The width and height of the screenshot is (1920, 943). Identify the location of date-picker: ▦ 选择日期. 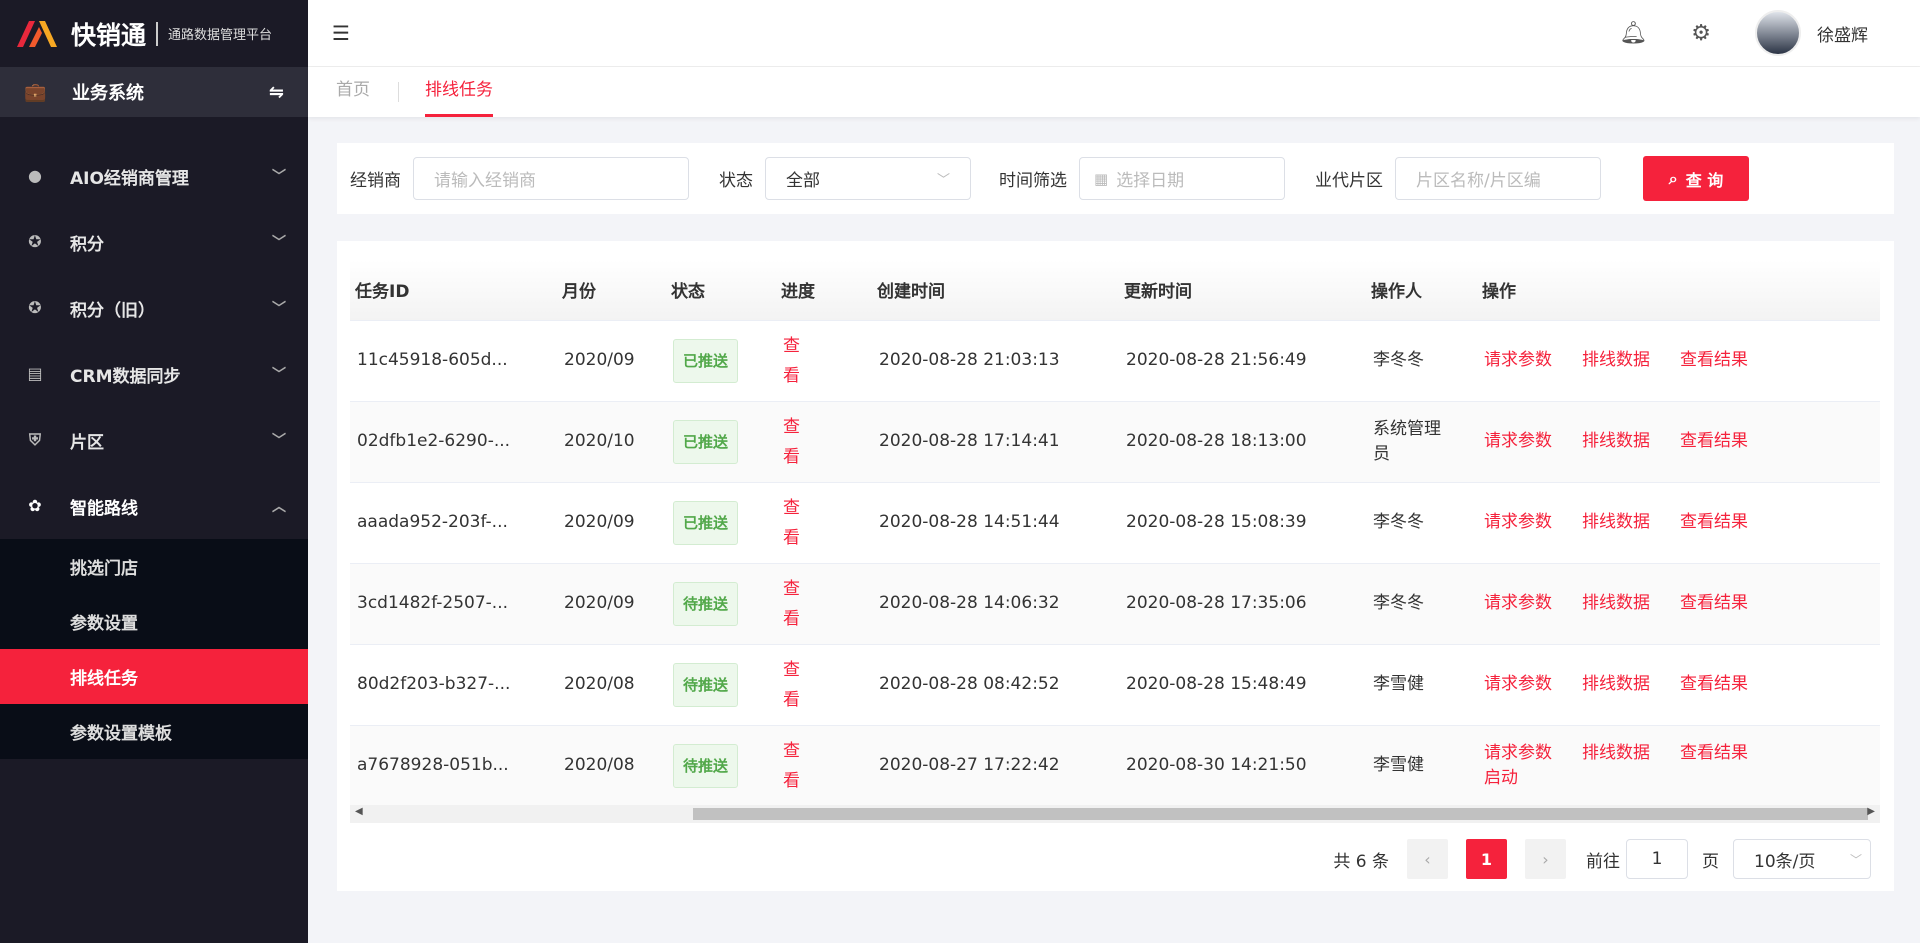
(1182, 178).